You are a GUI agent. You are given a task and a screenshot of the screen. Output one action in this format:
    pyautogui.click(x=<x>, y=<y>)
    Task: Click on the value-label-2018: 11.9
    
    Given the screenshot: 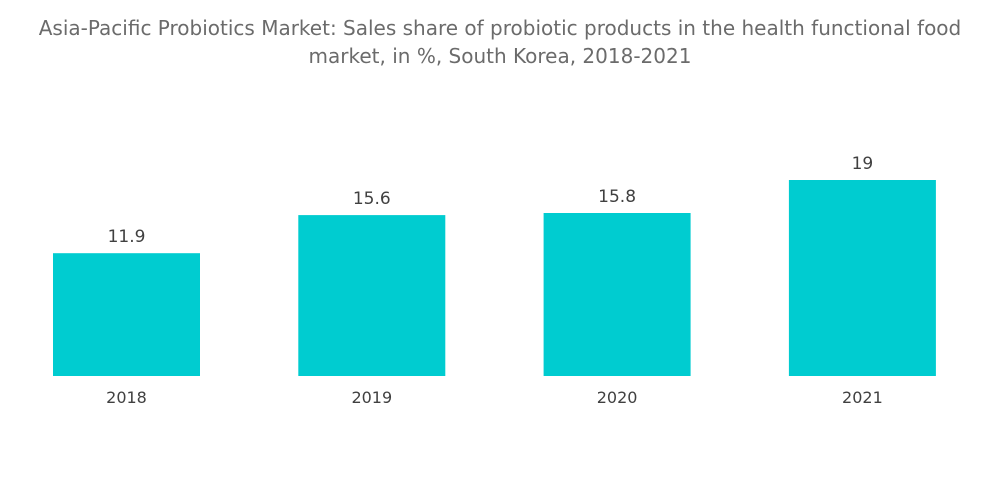 What is the action you would take?
    pyautogui.click(x=127, y=237)
    